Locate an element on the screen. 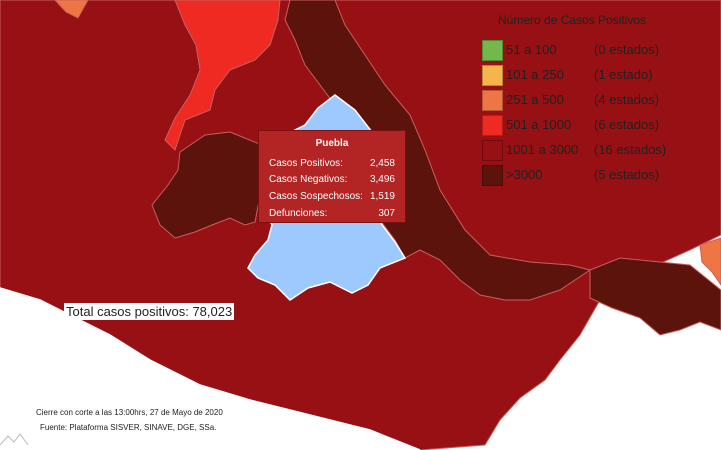 This screenshot has width=721, height=450. legend-item: 51 a 100 (0 estados) is located at coordinates (597, 51).